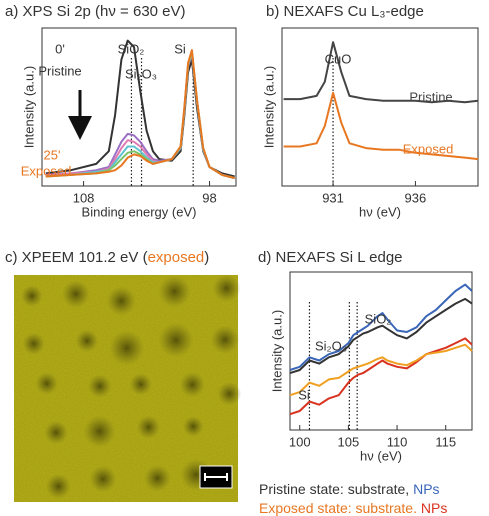 This screenshot has height=516, width=489. Describe the element at coordinates (76, 257) in the screenshot. I see `title-part: c) XPEEM 101.2 eV (` at that location.